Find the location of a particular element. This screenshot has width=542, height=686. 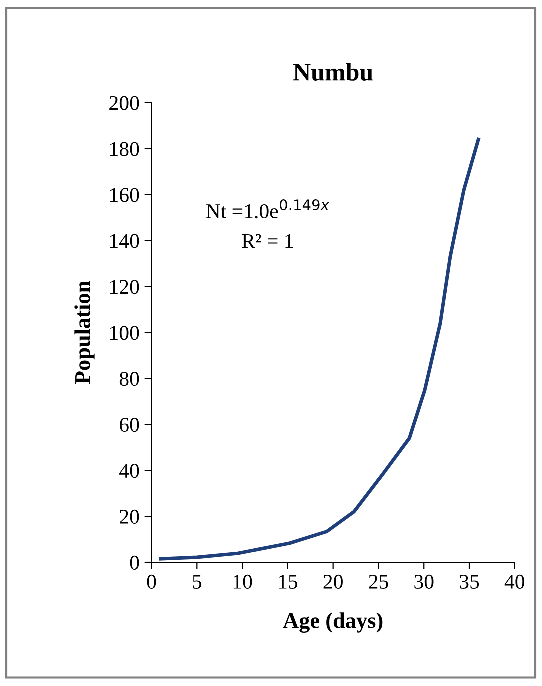

y-tick-label: 140 is located at coordinates (125, 241).